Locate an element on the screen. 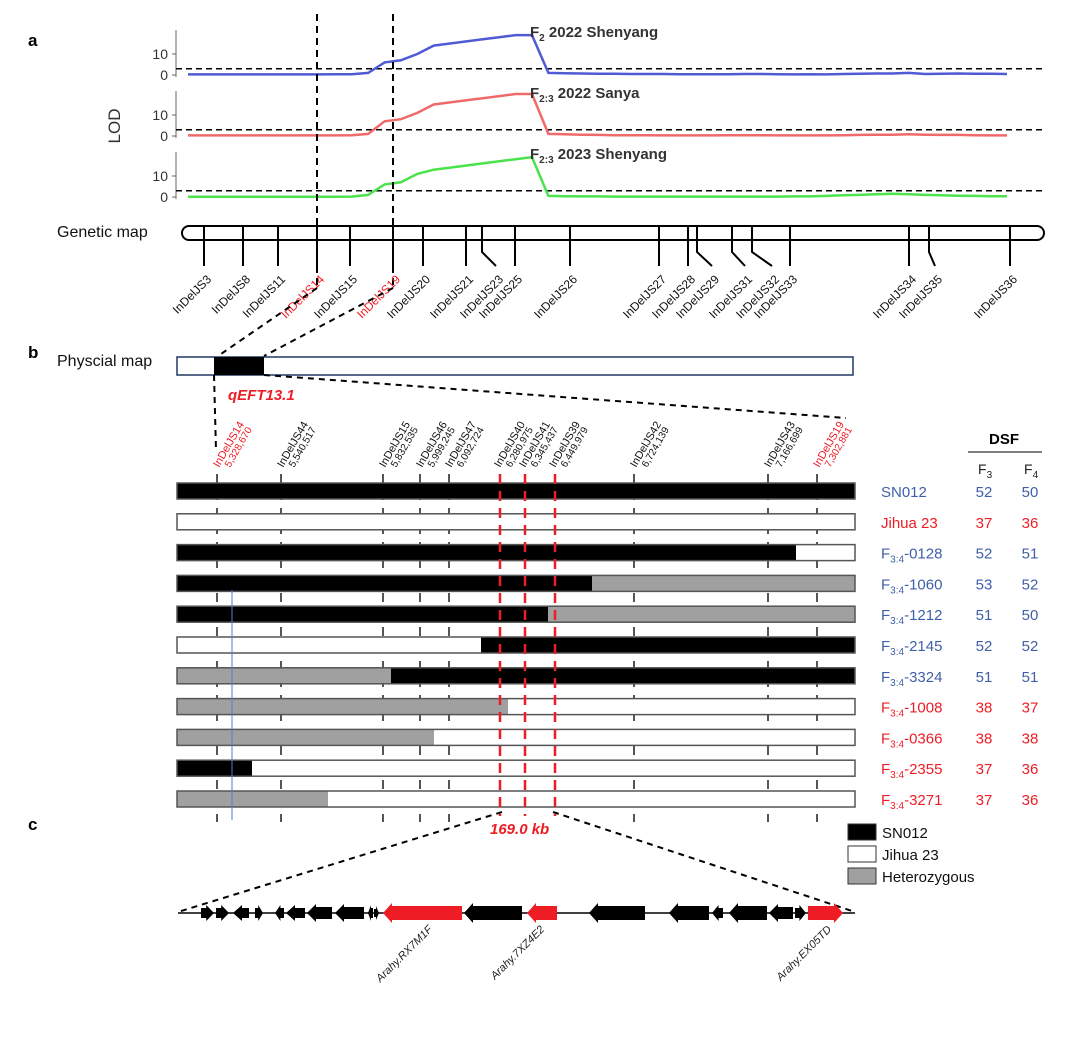 This screenshot has width=1080, height=1043. title-rest: 2023 Shenyang is located at coordinates (610, 154).